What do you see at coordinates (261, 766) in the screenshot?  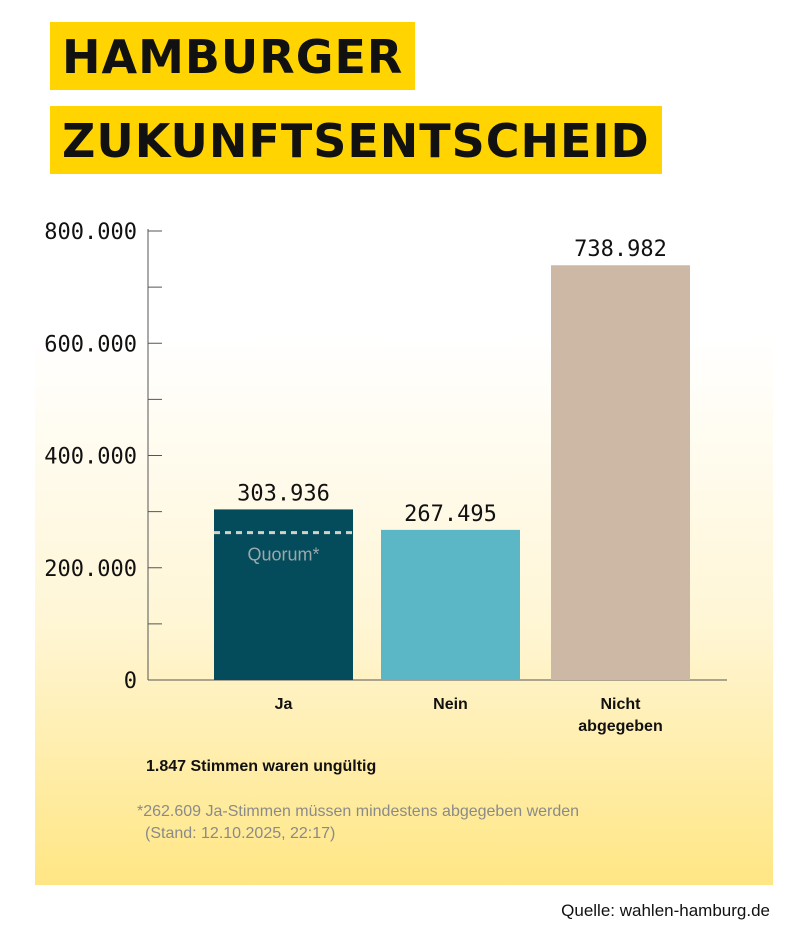 I see `invalid-votes-note: 1.847 Stimmen waren ungültig` at bounding box center [261, 766].